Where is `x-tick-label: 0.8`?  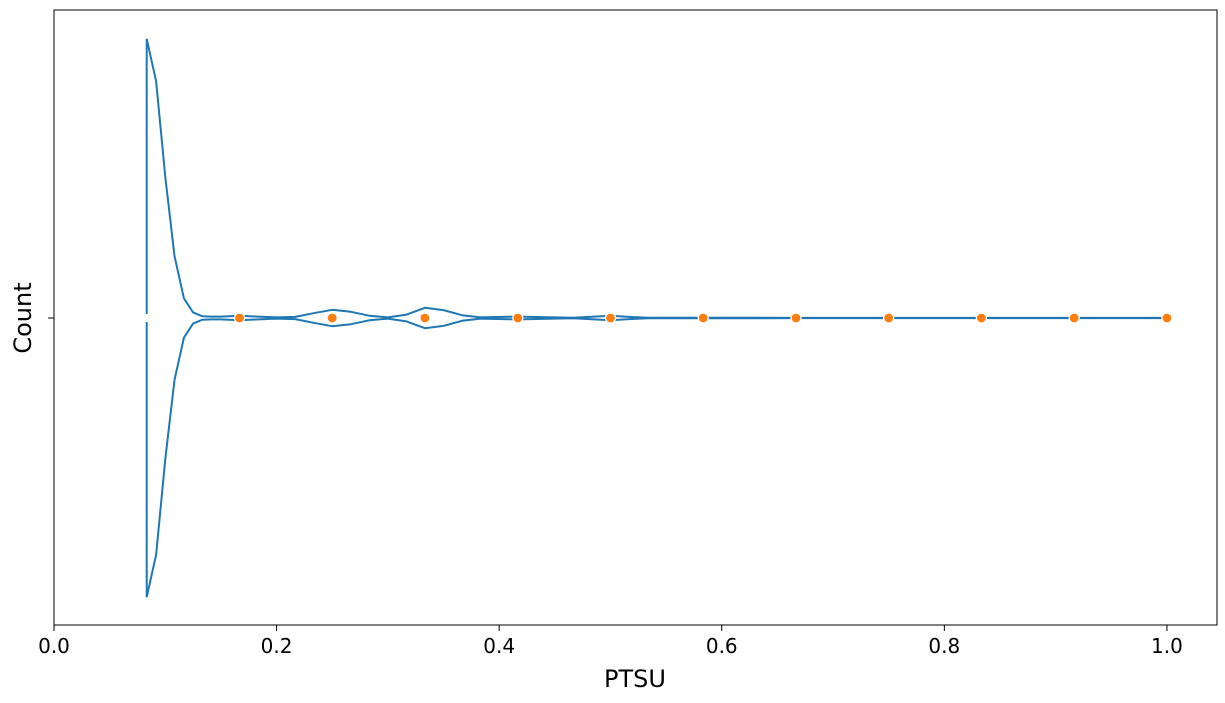 x-tick-label: 0.8 is located at coordinates (944, 646).